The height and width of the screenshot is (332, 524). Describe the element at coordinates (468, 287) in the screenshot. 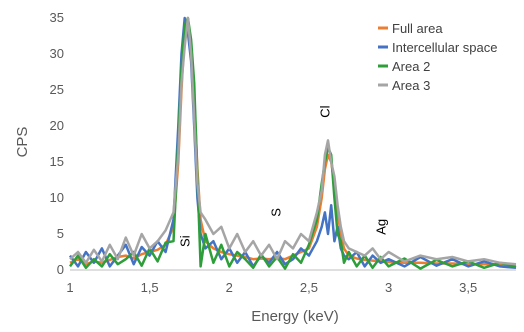

I see `x-tick-label: 3,5` at that location.